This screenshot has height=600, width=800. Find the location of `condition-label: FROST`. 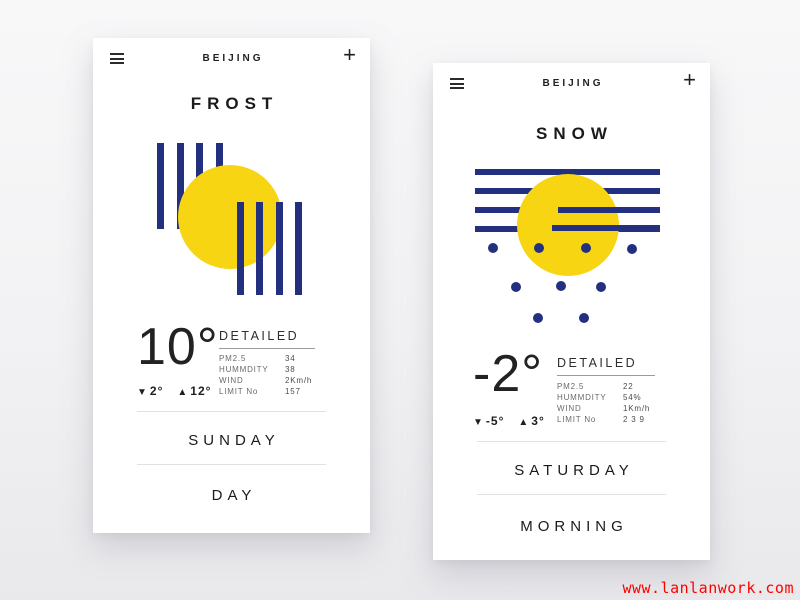

condition-label: FROST is located at coordinates (234, 103).